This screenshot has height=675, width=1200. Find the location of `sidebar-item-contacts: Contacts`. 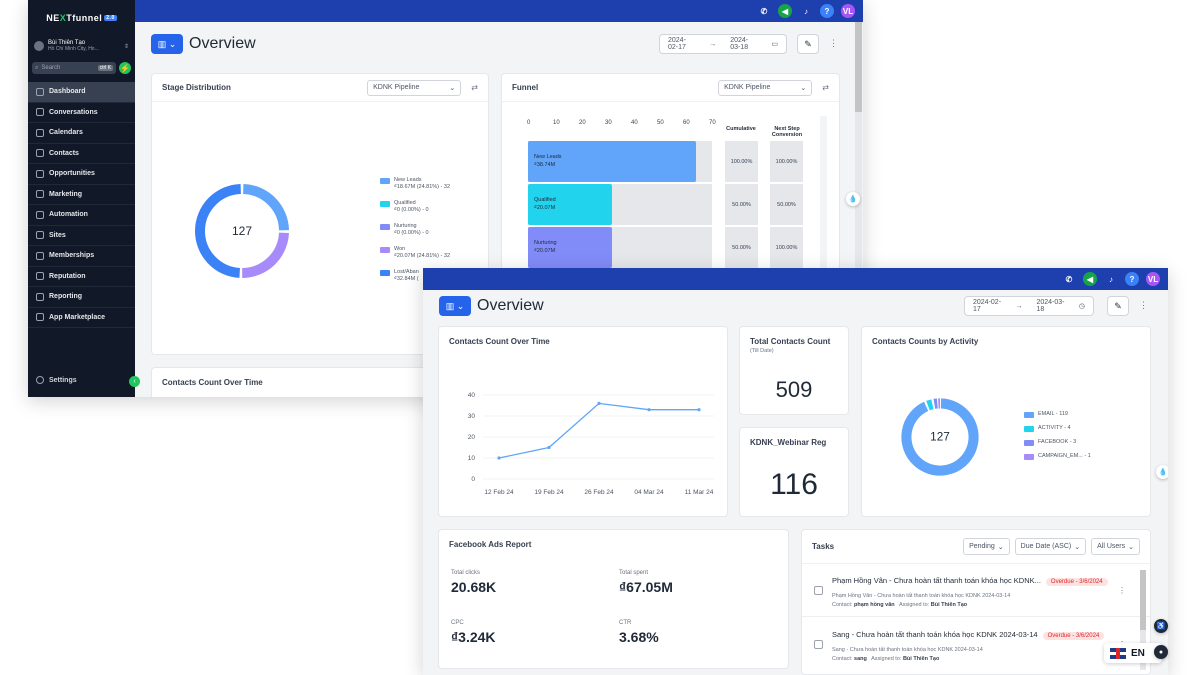

sidebar-item-contacts: Contacts is located at coordinates (81, 154).